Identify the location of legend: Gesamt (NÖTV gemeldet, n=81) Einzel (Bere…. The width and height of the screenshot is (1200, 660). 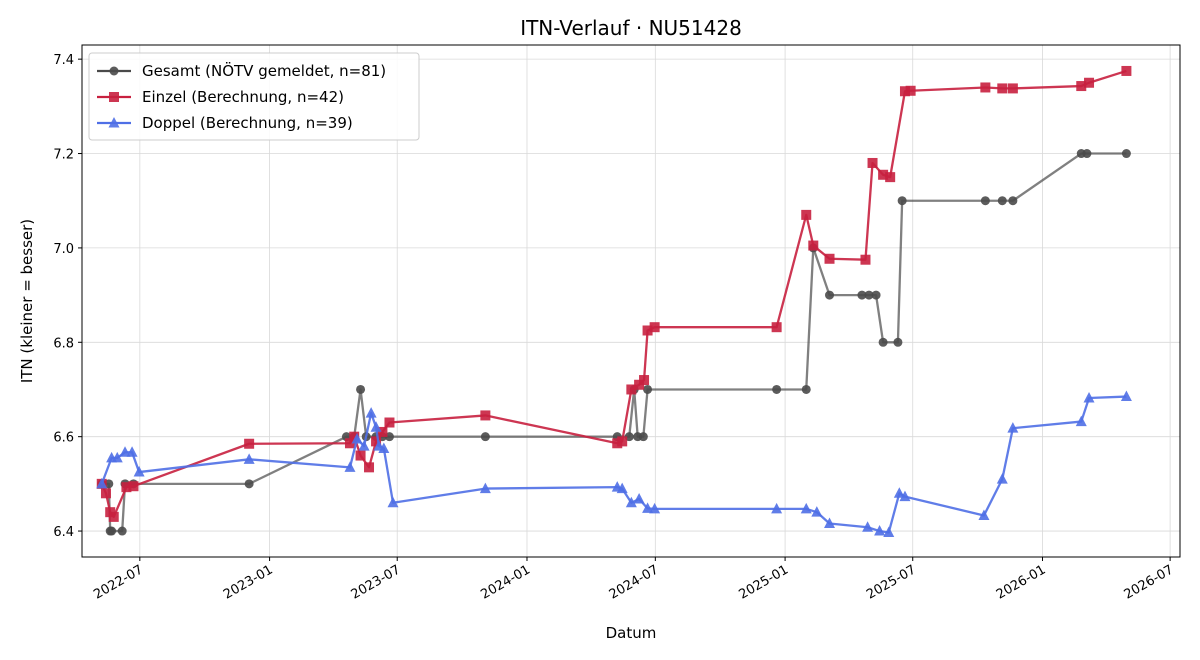
(254, 96).